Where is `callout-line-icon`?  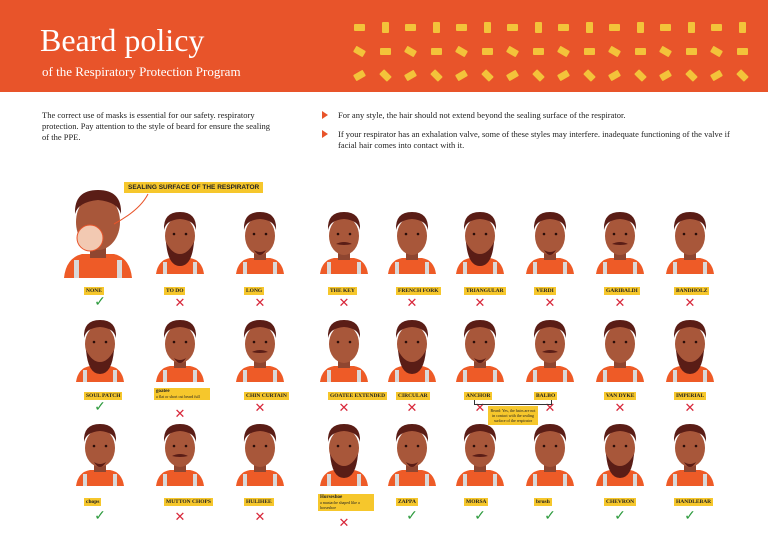 callout-line-icon is located at coordinates (131, 209).